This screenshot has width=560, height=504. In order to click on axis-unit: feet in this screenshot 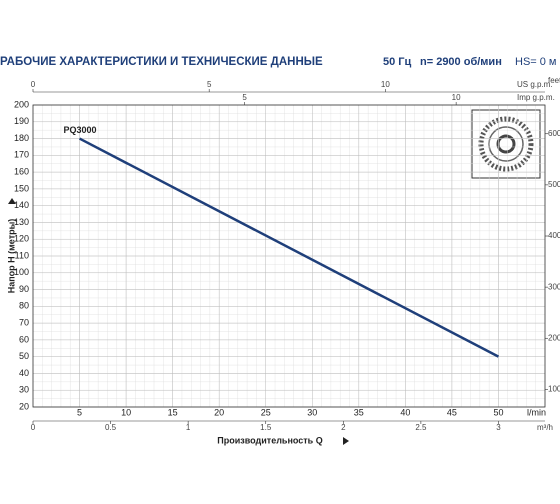, I will do `click(554, 80)`.